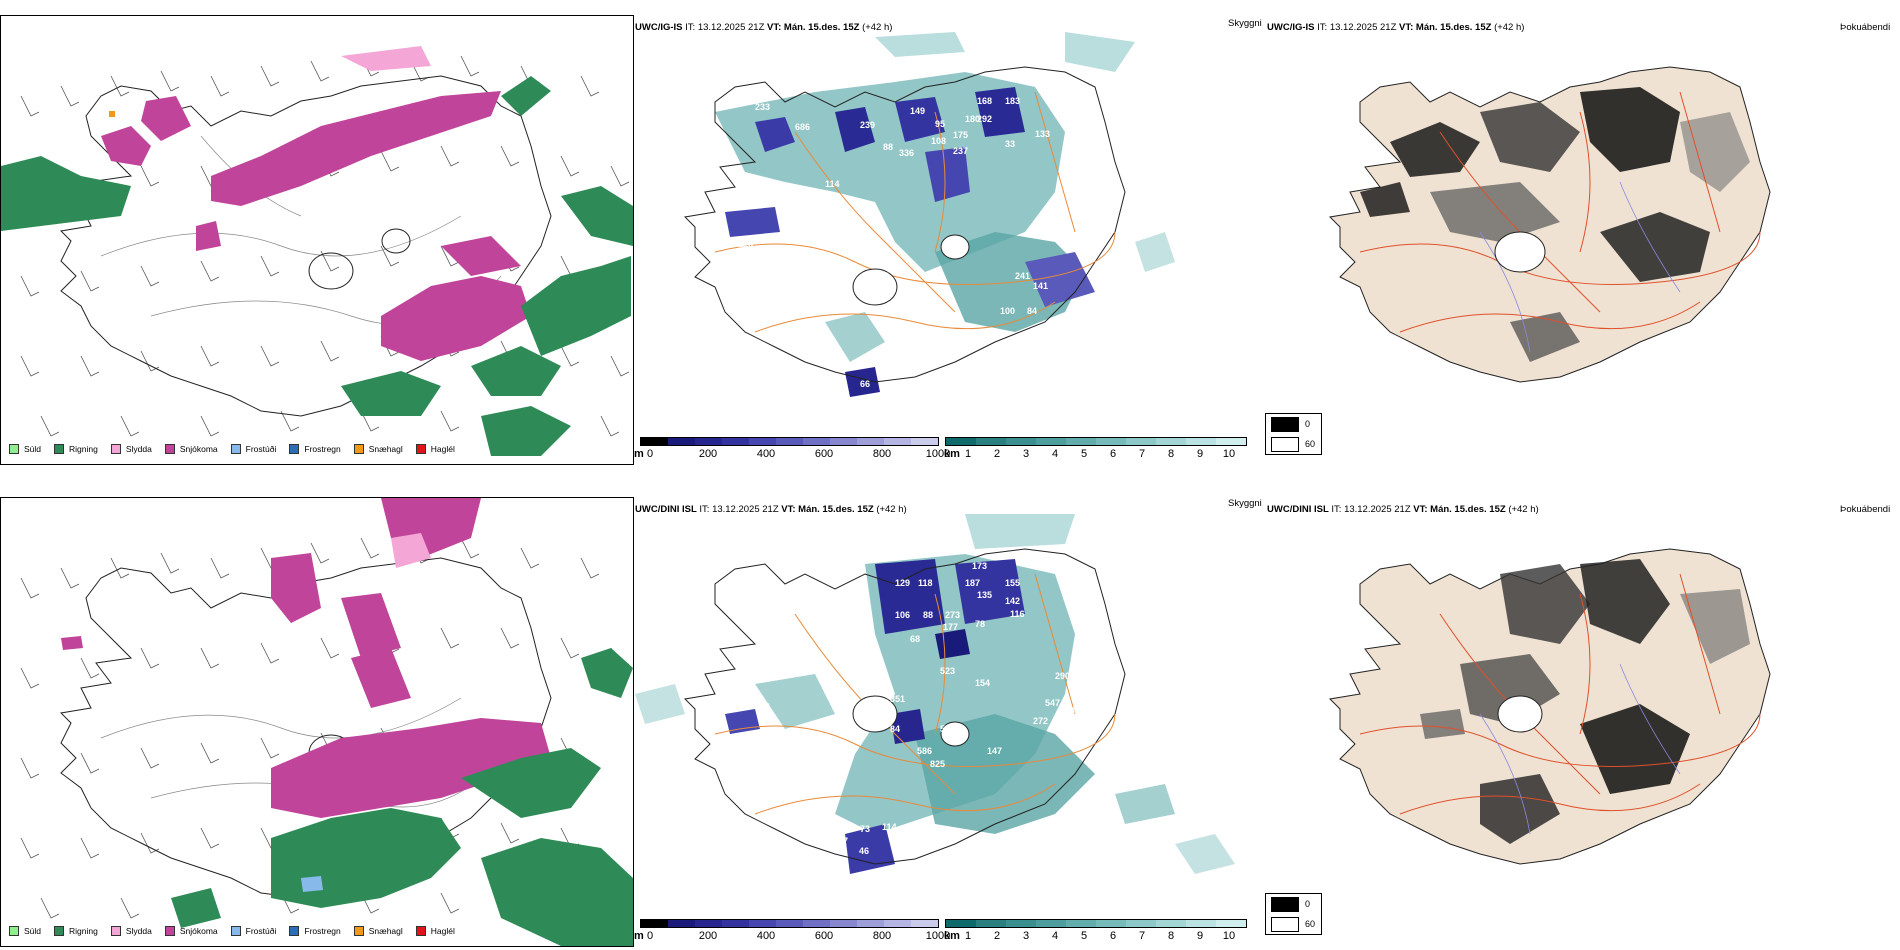  Describe the element at coordinates (76, 931) in the screenshot. I see `legend-item: Rigning` at that location.